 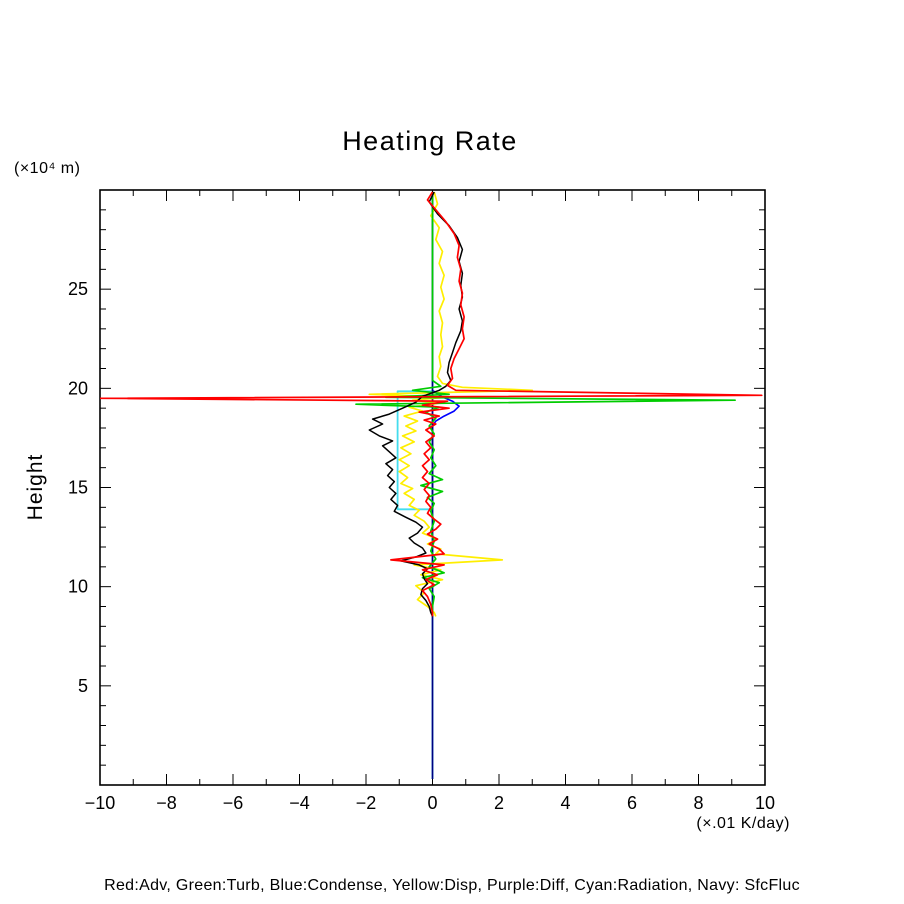 What do you see at coordinates (698, 803) in the screenshot?
I see `x-tick-label: 8` at bounding box center [698, 803].